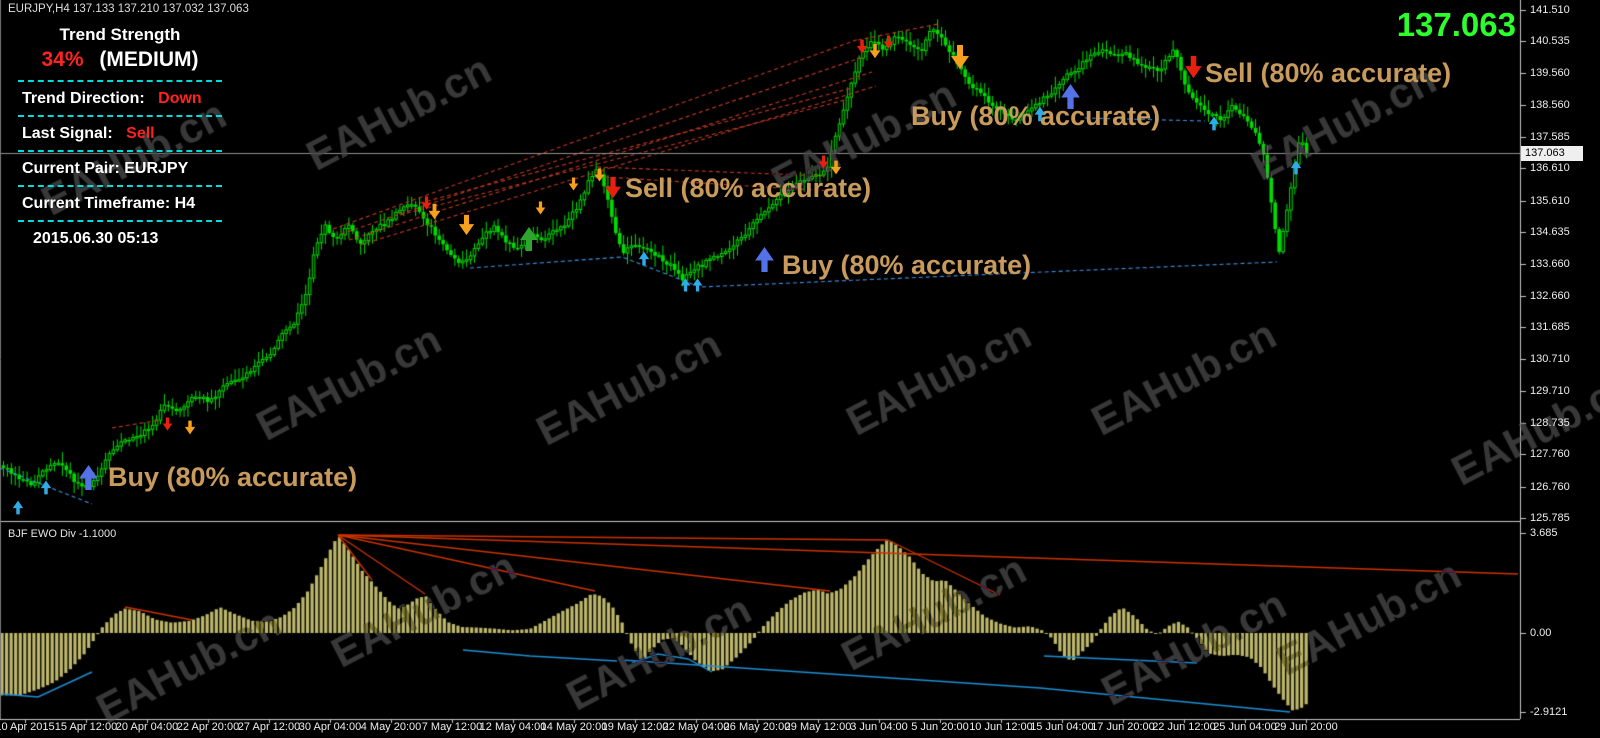 The image size is (1600, 738). Describe the element at coordinates (1001, 727) in the screenshot. I see `time-axis-label: 10 Jun 12:00` at that location.